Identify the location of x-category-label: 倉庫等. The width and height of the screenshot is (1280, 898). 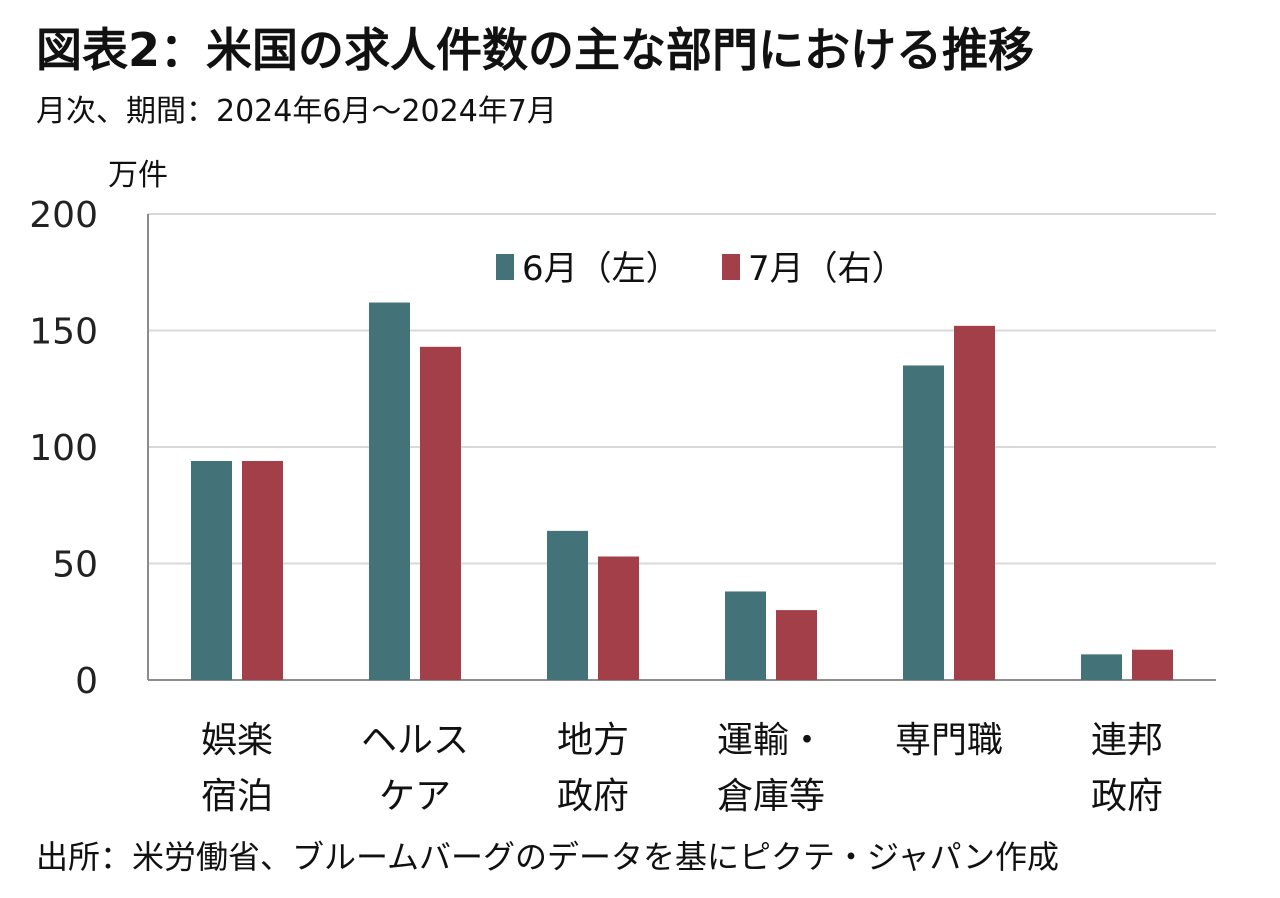
(771, 796).